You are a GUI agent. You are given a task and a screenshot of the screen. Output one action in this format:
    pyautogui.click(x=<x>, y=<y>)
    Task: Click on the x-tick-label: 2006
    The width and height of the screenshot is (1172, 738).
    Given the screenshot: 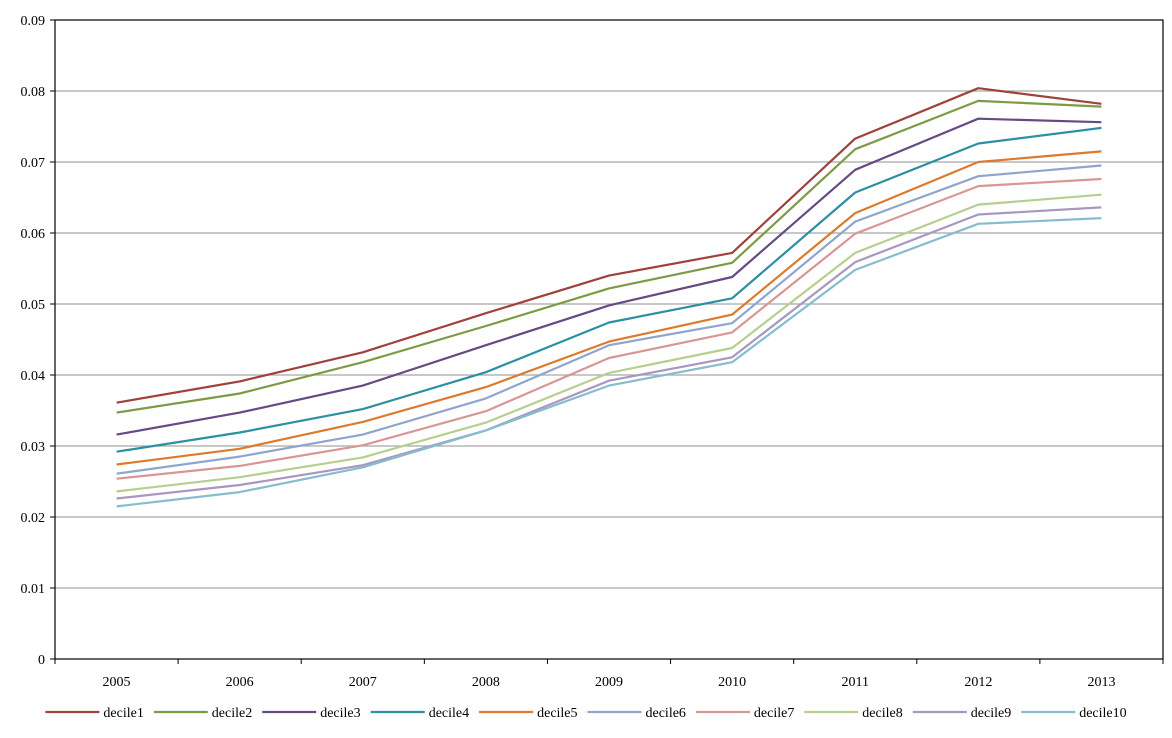 What is the action you would take?
    pyautogui.click(x=240, y=682)
    